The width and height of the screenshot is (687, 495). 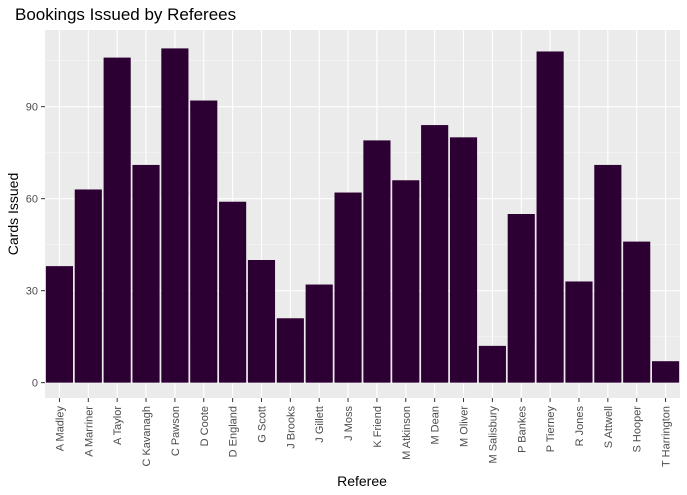 What do you see at coordinates (362, 481) in the screenshot?
I see `x-axis-title: Referee` at bounding box center [362, 481].